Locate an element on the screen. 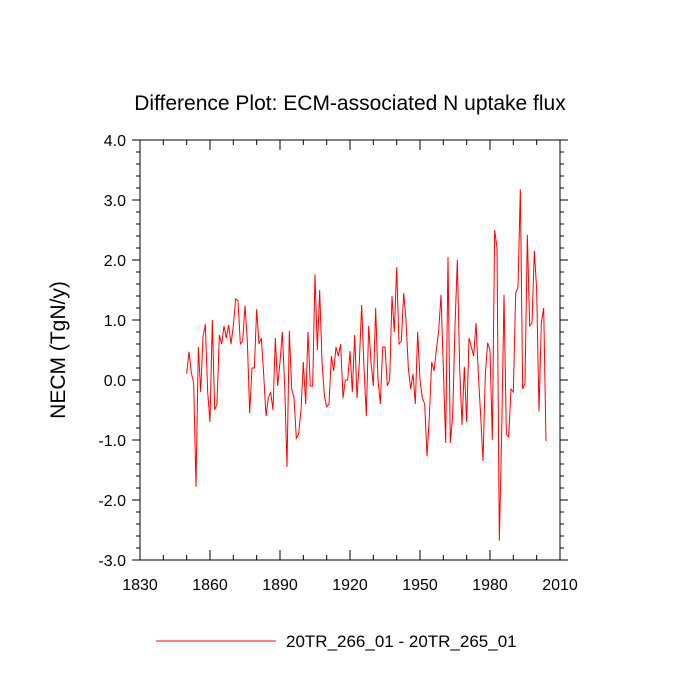  x-tick-label: 1860 is located at coordinates (210, 585).